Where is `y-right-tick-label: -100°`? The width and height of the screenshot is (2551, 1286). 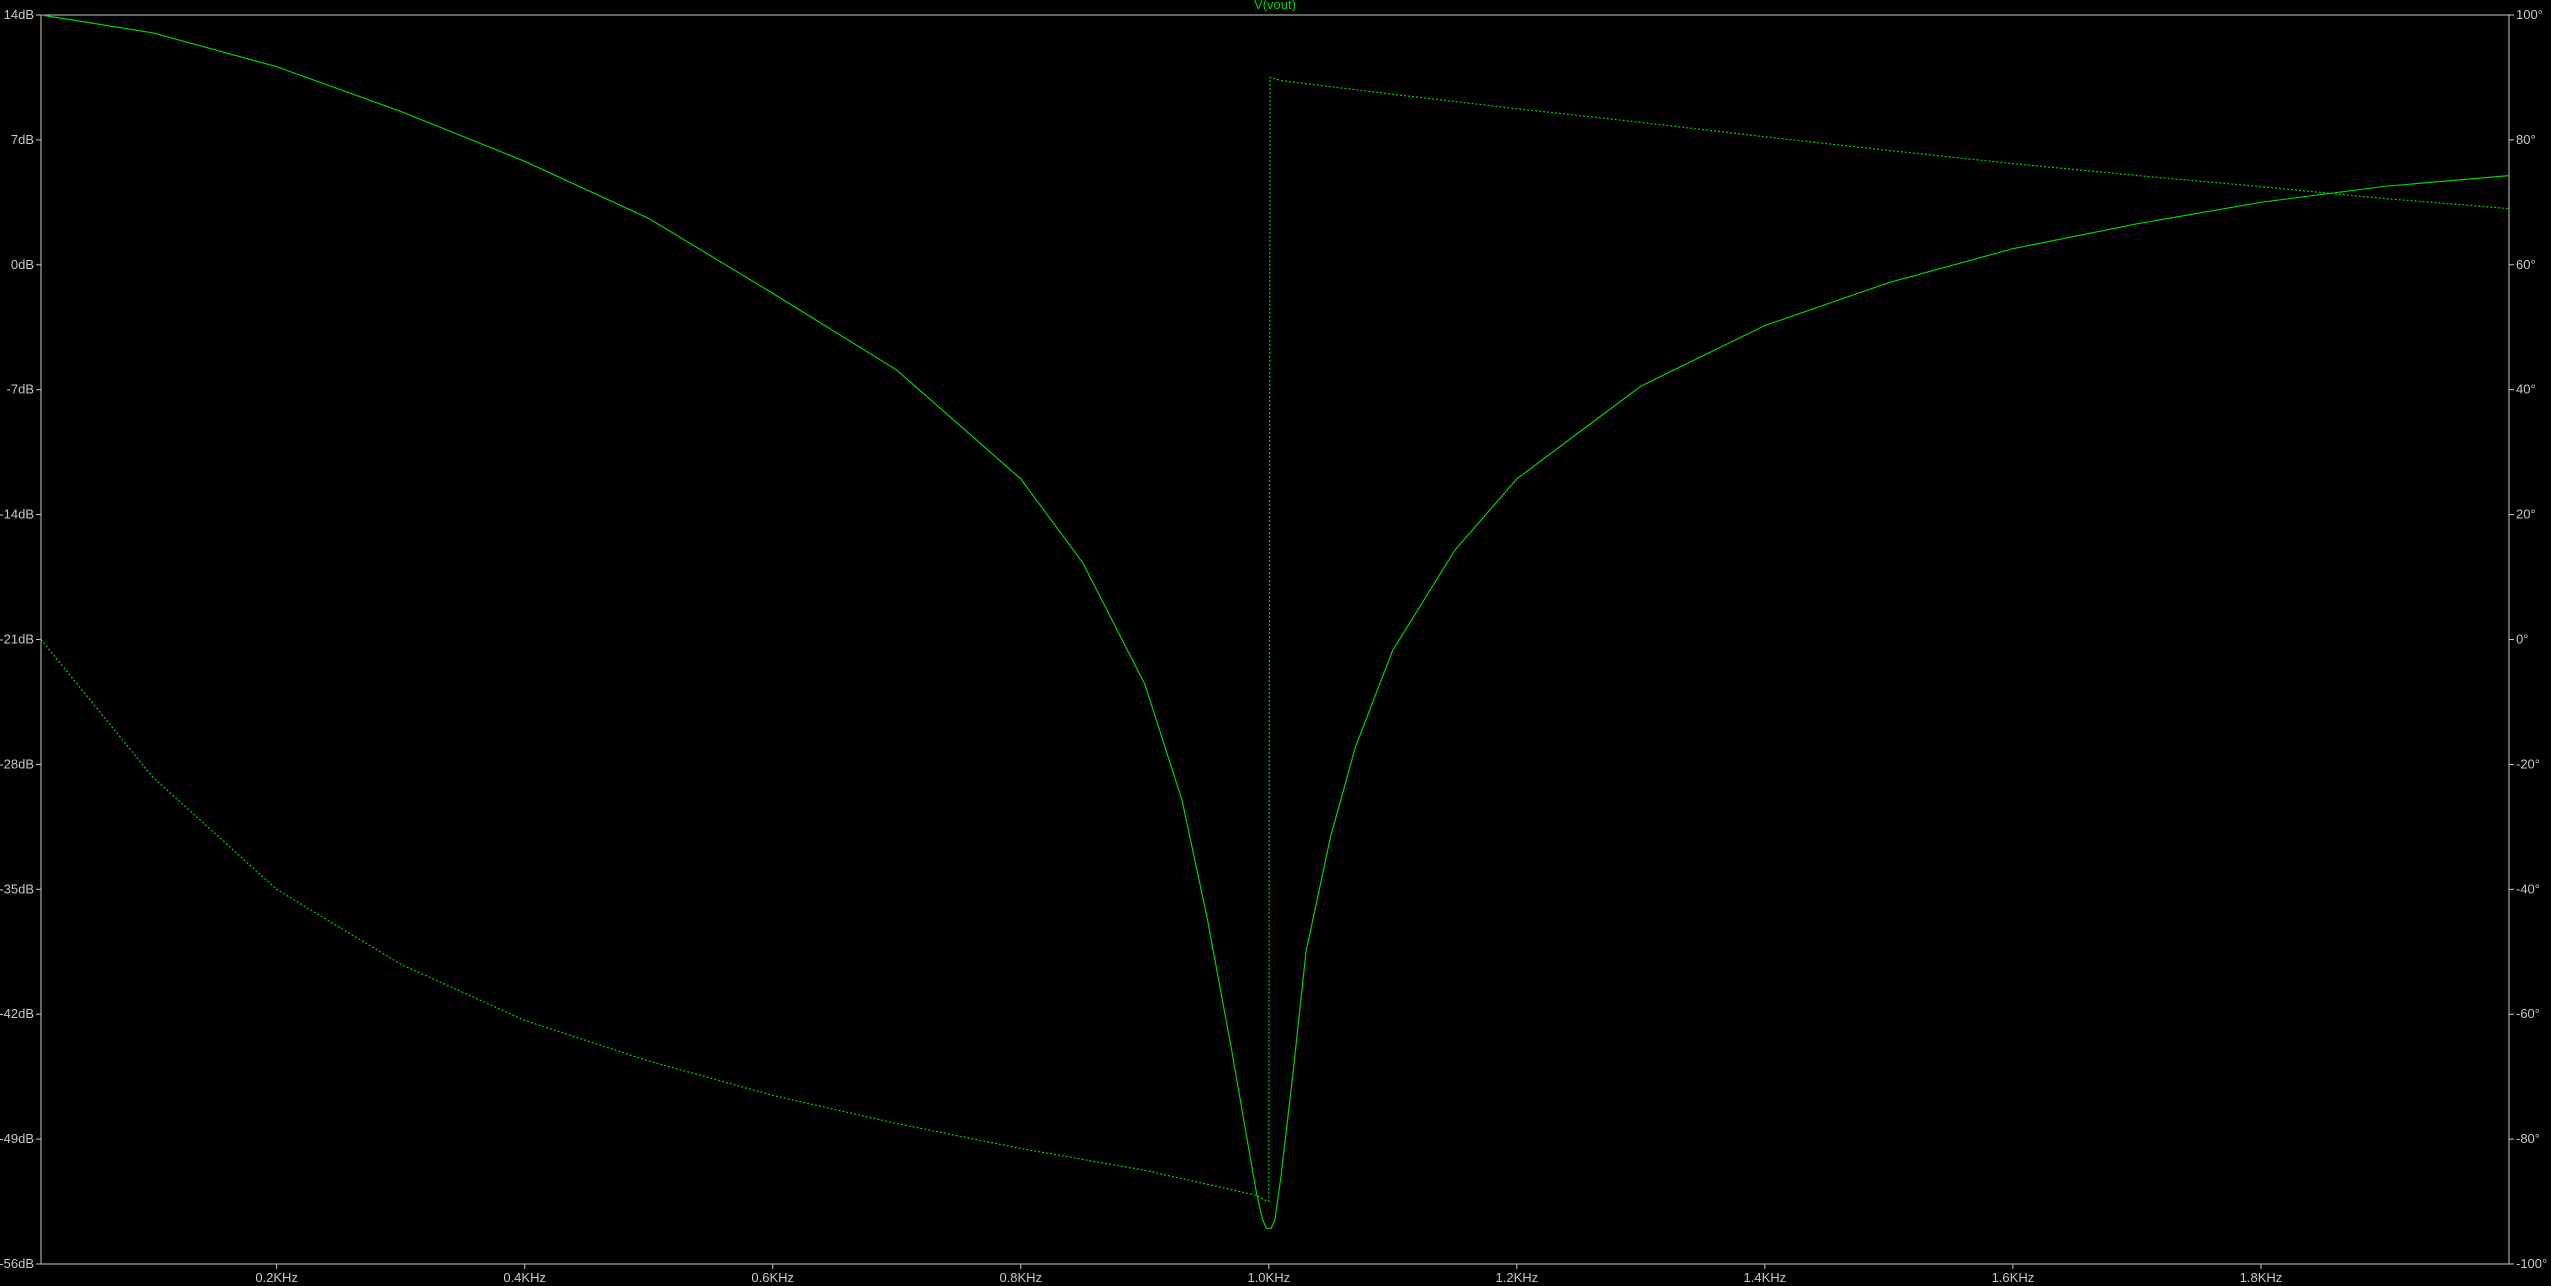
y-right-tick-label: -100° is located at coordinates (2531, 1263).